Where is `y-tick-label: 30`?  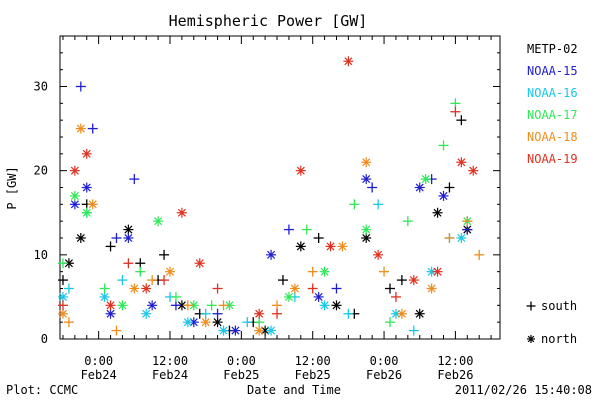
y-tick-label: 30 is located at coordinates (41, 87).